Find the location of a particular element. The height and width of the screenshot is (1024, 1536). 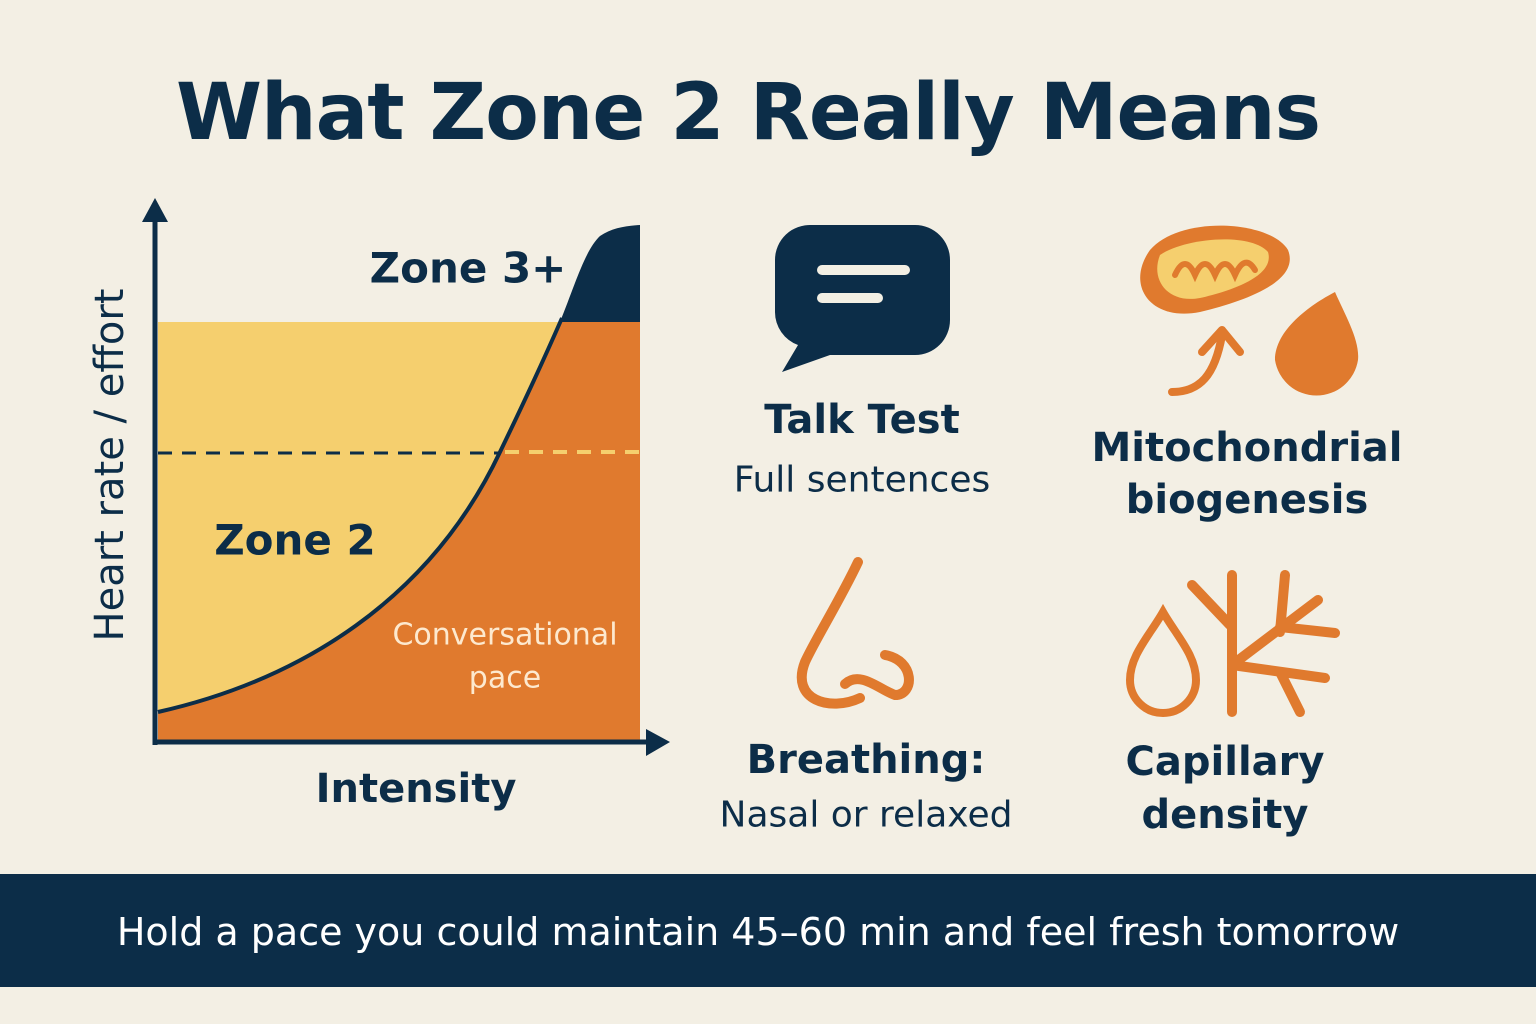

mitochondrial-title-line1: Mitochondrial is located at coordinates (1247, 448).